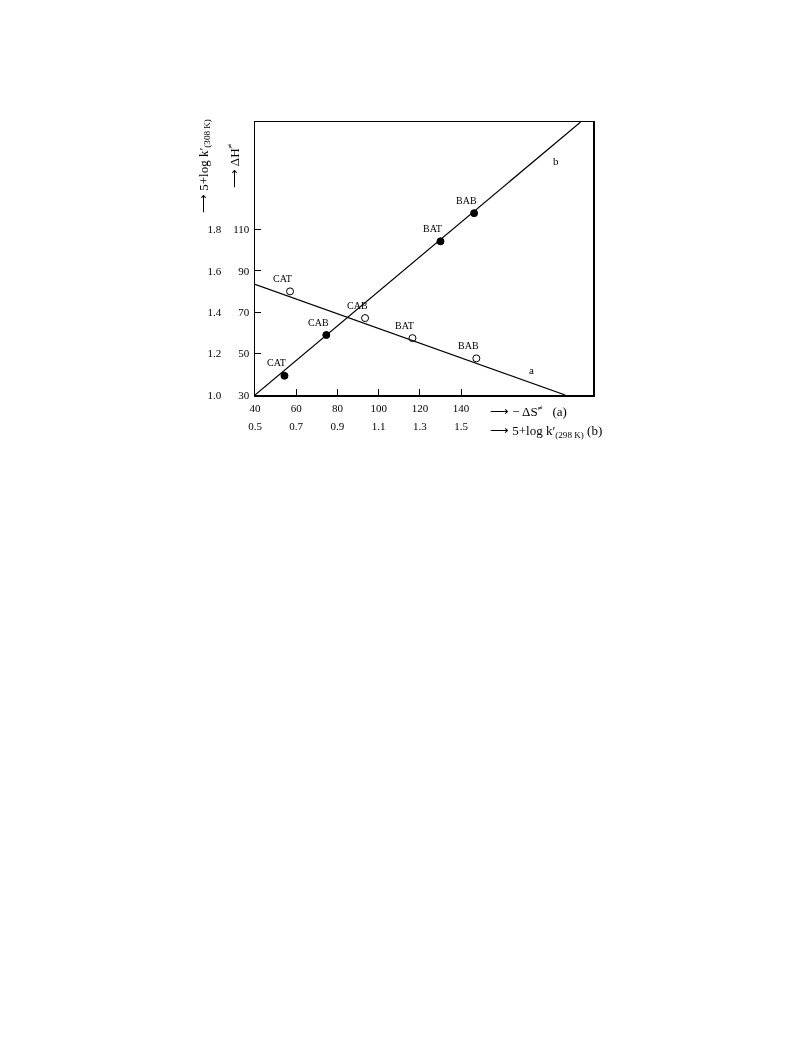 Image resolution: width=792 pixels, height=1056 pixels. Describe the element at coordinates (461, 407) in the screenshot. I see `x-tick-label: 140` at that location.